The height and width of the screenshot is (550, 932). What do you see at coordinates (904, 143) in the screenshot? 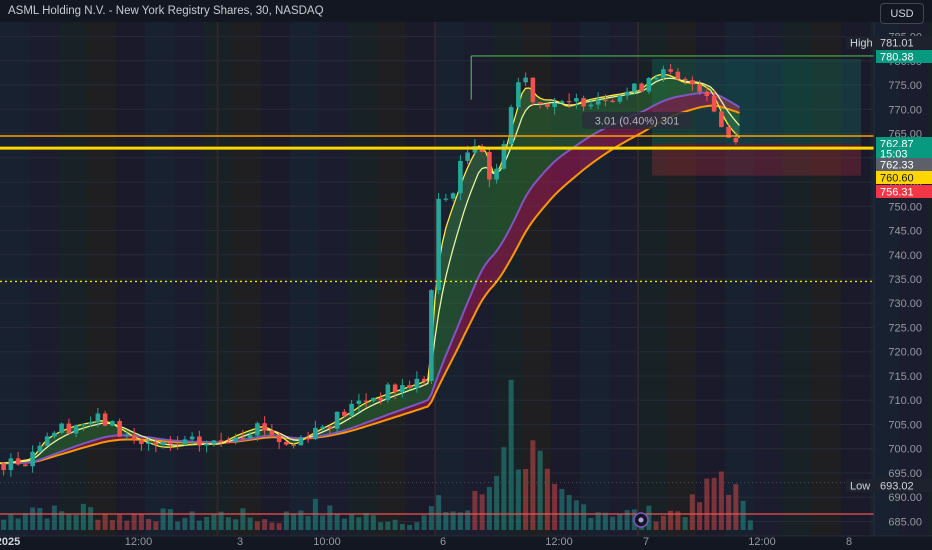
I see `level-1-label-box` at bounding box center [904, 143].